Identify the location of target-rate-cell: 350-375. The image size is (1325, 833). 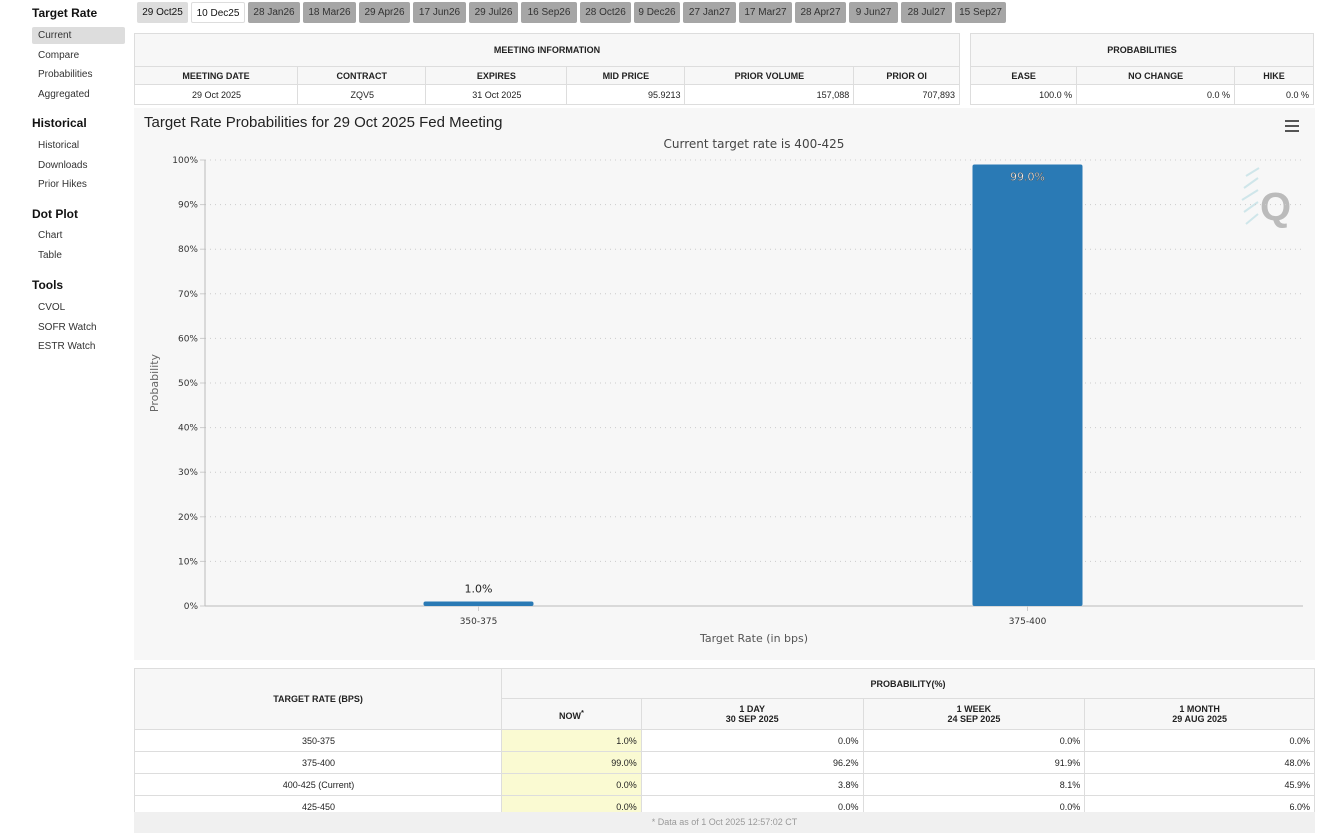
(318, 740).